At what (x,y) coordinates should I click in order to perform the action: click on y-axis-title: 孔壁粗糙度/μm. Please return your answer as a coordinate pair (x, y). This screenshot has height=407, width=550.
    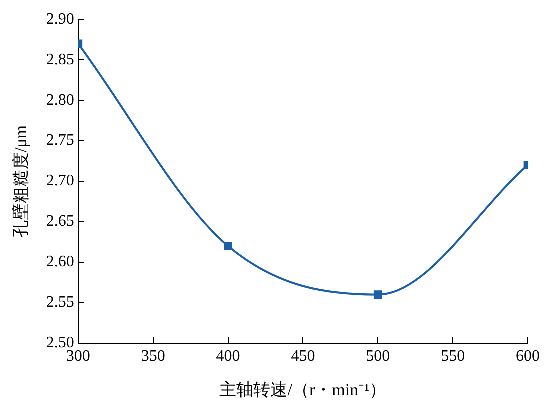
    Looking at the image, I should click on (21, 181).